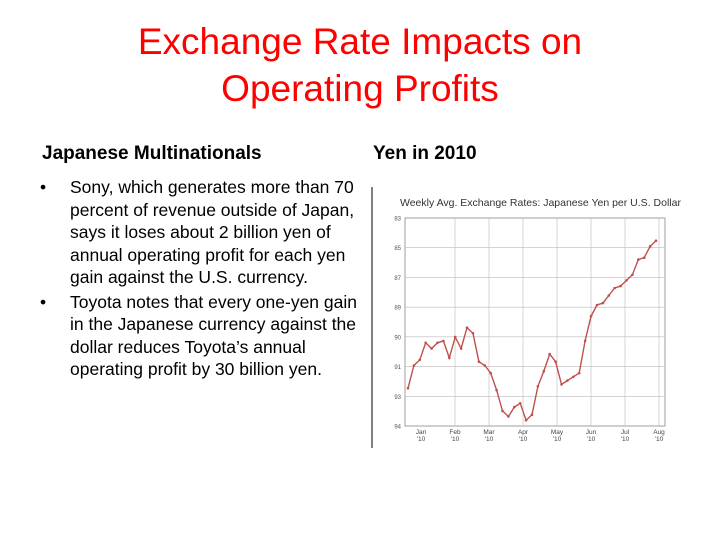 This screenshot has height=540, width=720. I want to click on y-tick-label: 91, so click(397, 368).